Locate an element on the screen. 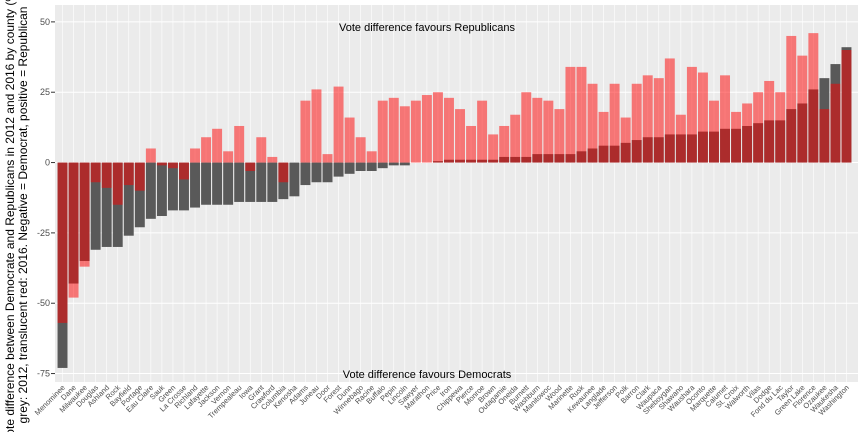 This screenshot has height=432, width=864. y-tick-label: 25 is located at coordinates (45, 92).